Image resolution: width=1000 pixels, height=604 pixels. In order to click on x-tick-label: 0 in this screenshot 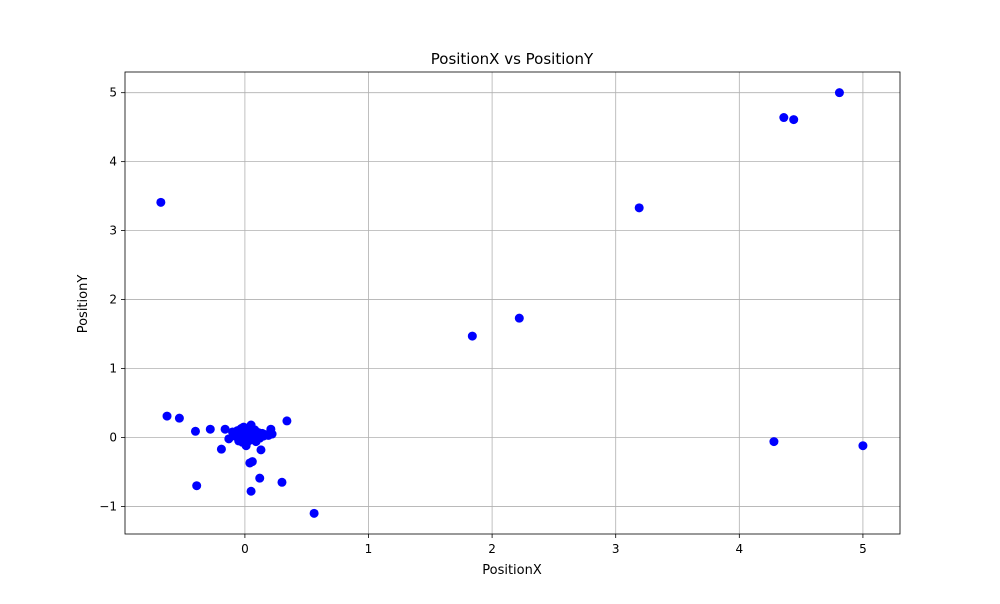, I will do `click(245, 549)`.